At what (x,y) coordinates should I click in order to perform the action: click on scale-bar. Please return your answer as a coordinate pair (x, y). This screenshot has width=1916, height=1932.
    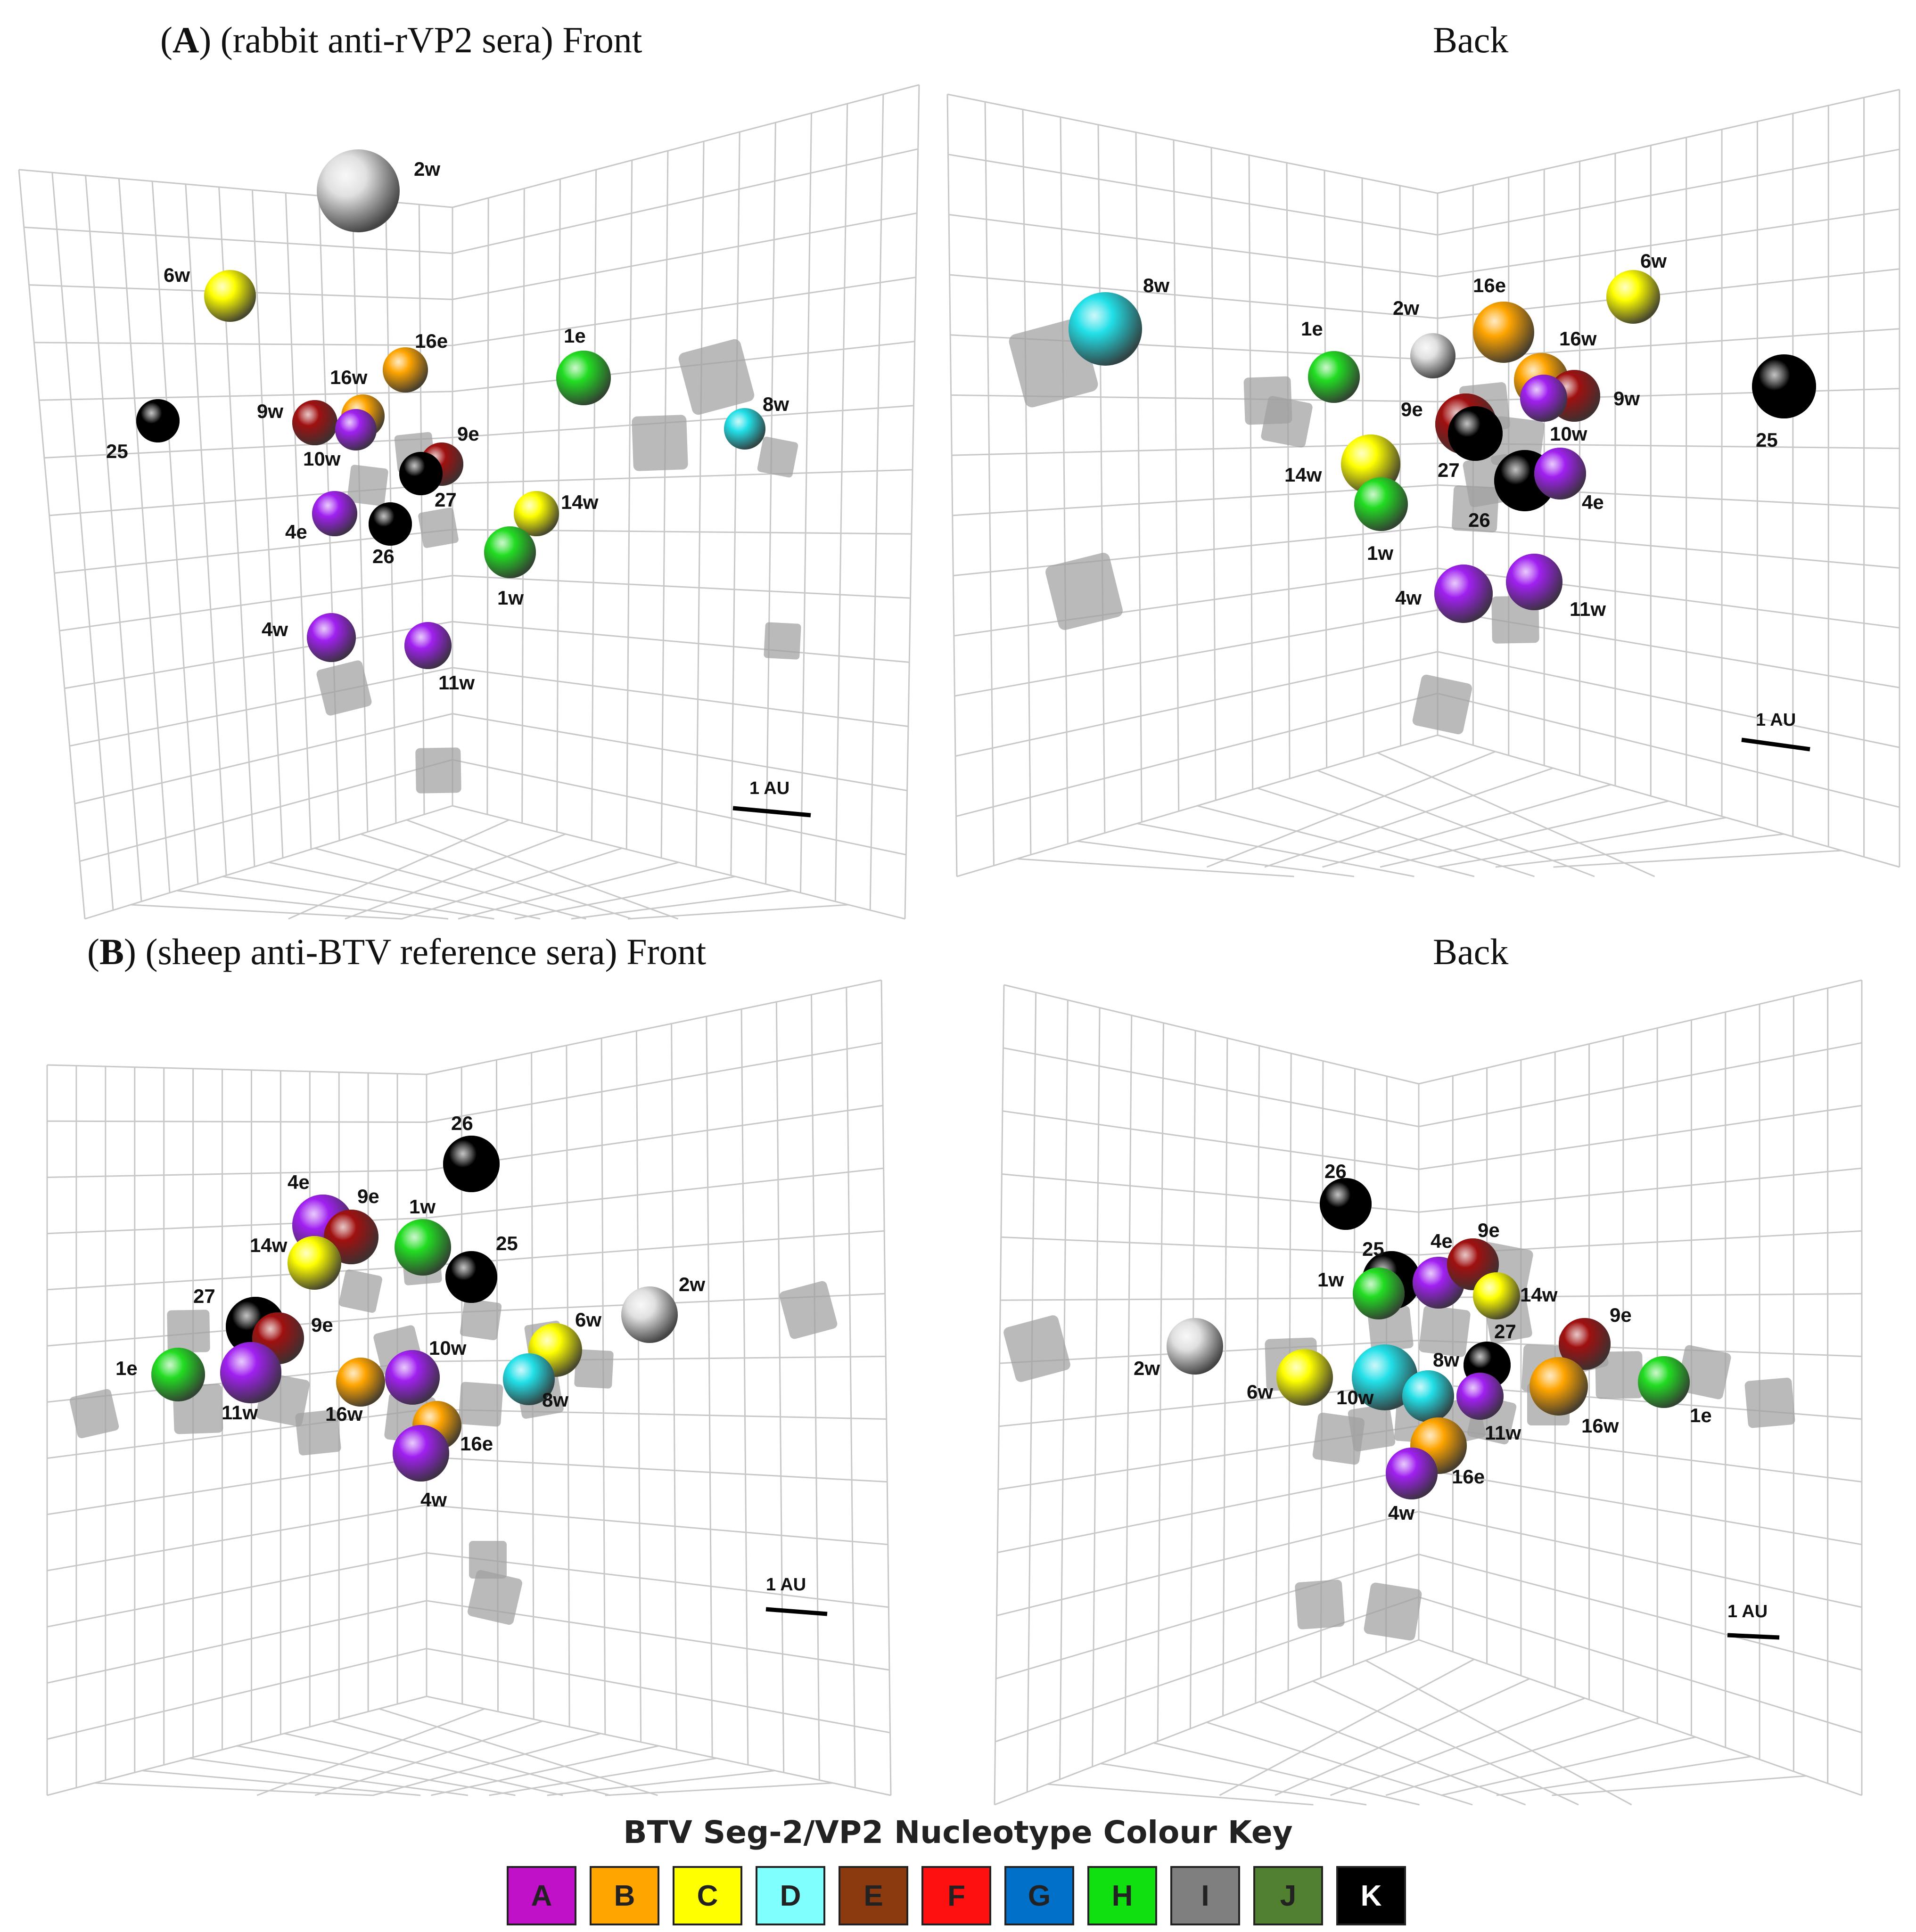
    Looking at the image, I should click on (796, 1611).